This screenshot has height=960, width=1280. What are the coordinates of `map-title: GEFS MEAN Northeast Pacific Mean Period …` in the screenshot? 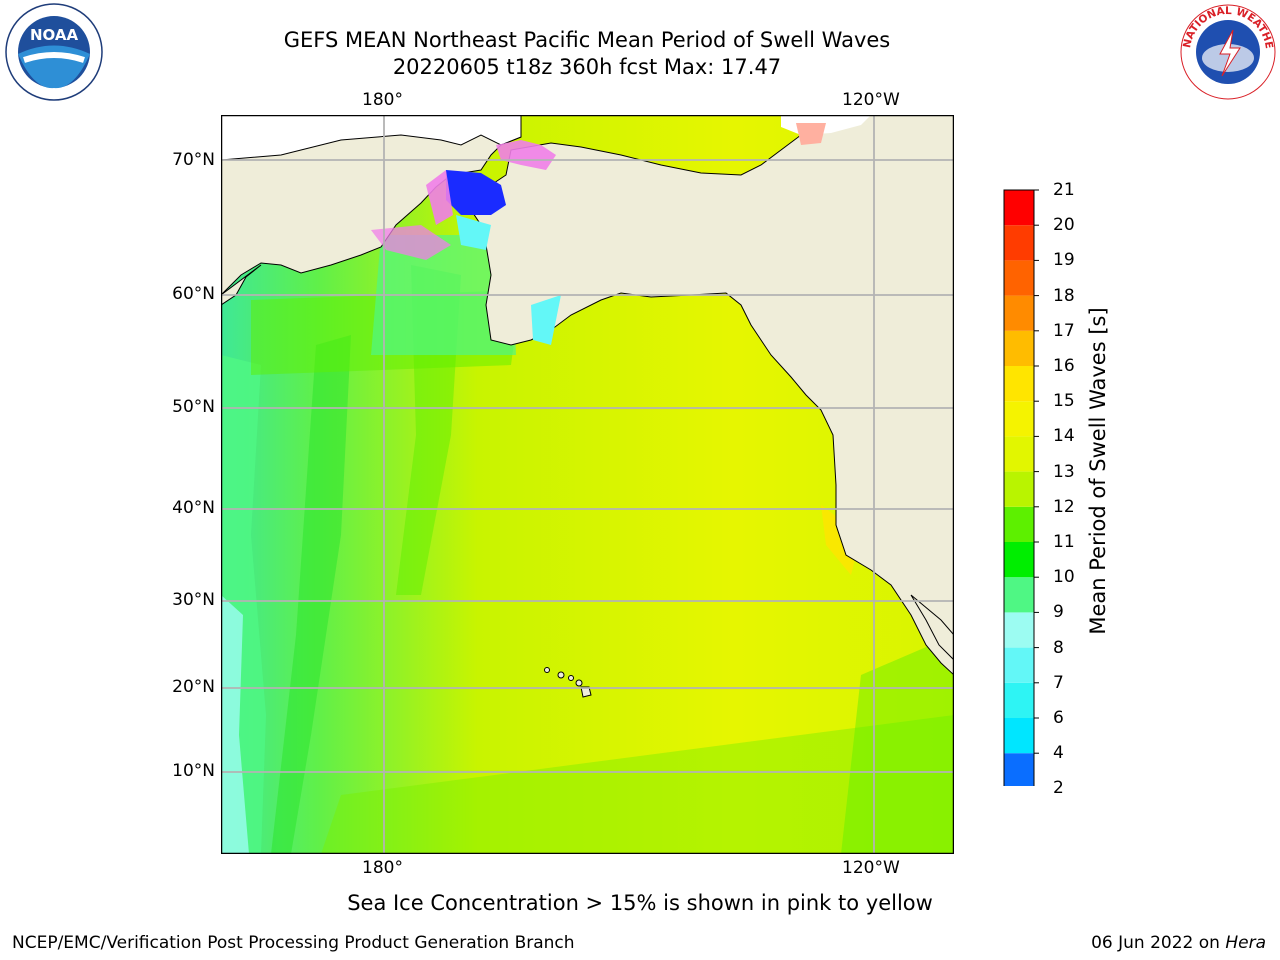 It's located at (587, 40).